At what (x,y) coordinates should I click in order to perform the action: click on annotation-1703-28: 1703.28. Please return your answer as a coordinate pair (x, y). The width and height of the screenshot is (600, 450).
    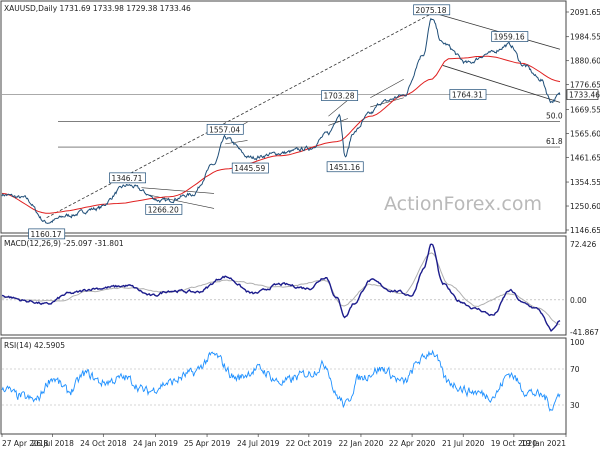
    Looking at the image, I should click on (338, 96).